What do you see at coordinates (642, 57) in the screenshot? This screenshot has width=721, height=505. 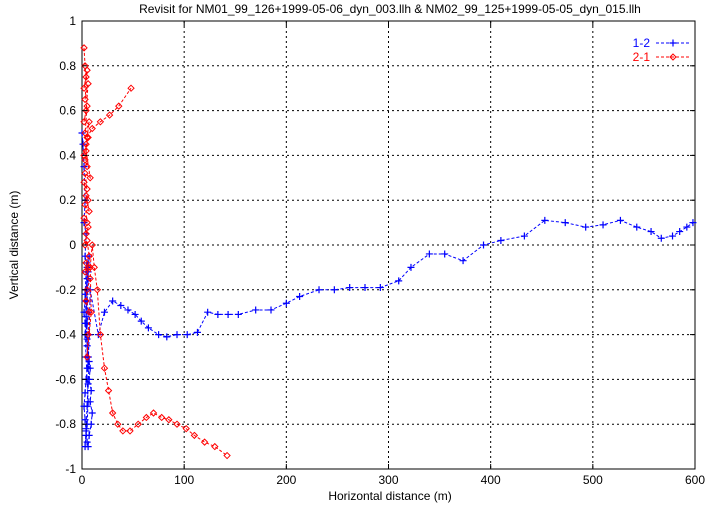 I see `legend-label: 2-1` at bounding box center [642, 57].